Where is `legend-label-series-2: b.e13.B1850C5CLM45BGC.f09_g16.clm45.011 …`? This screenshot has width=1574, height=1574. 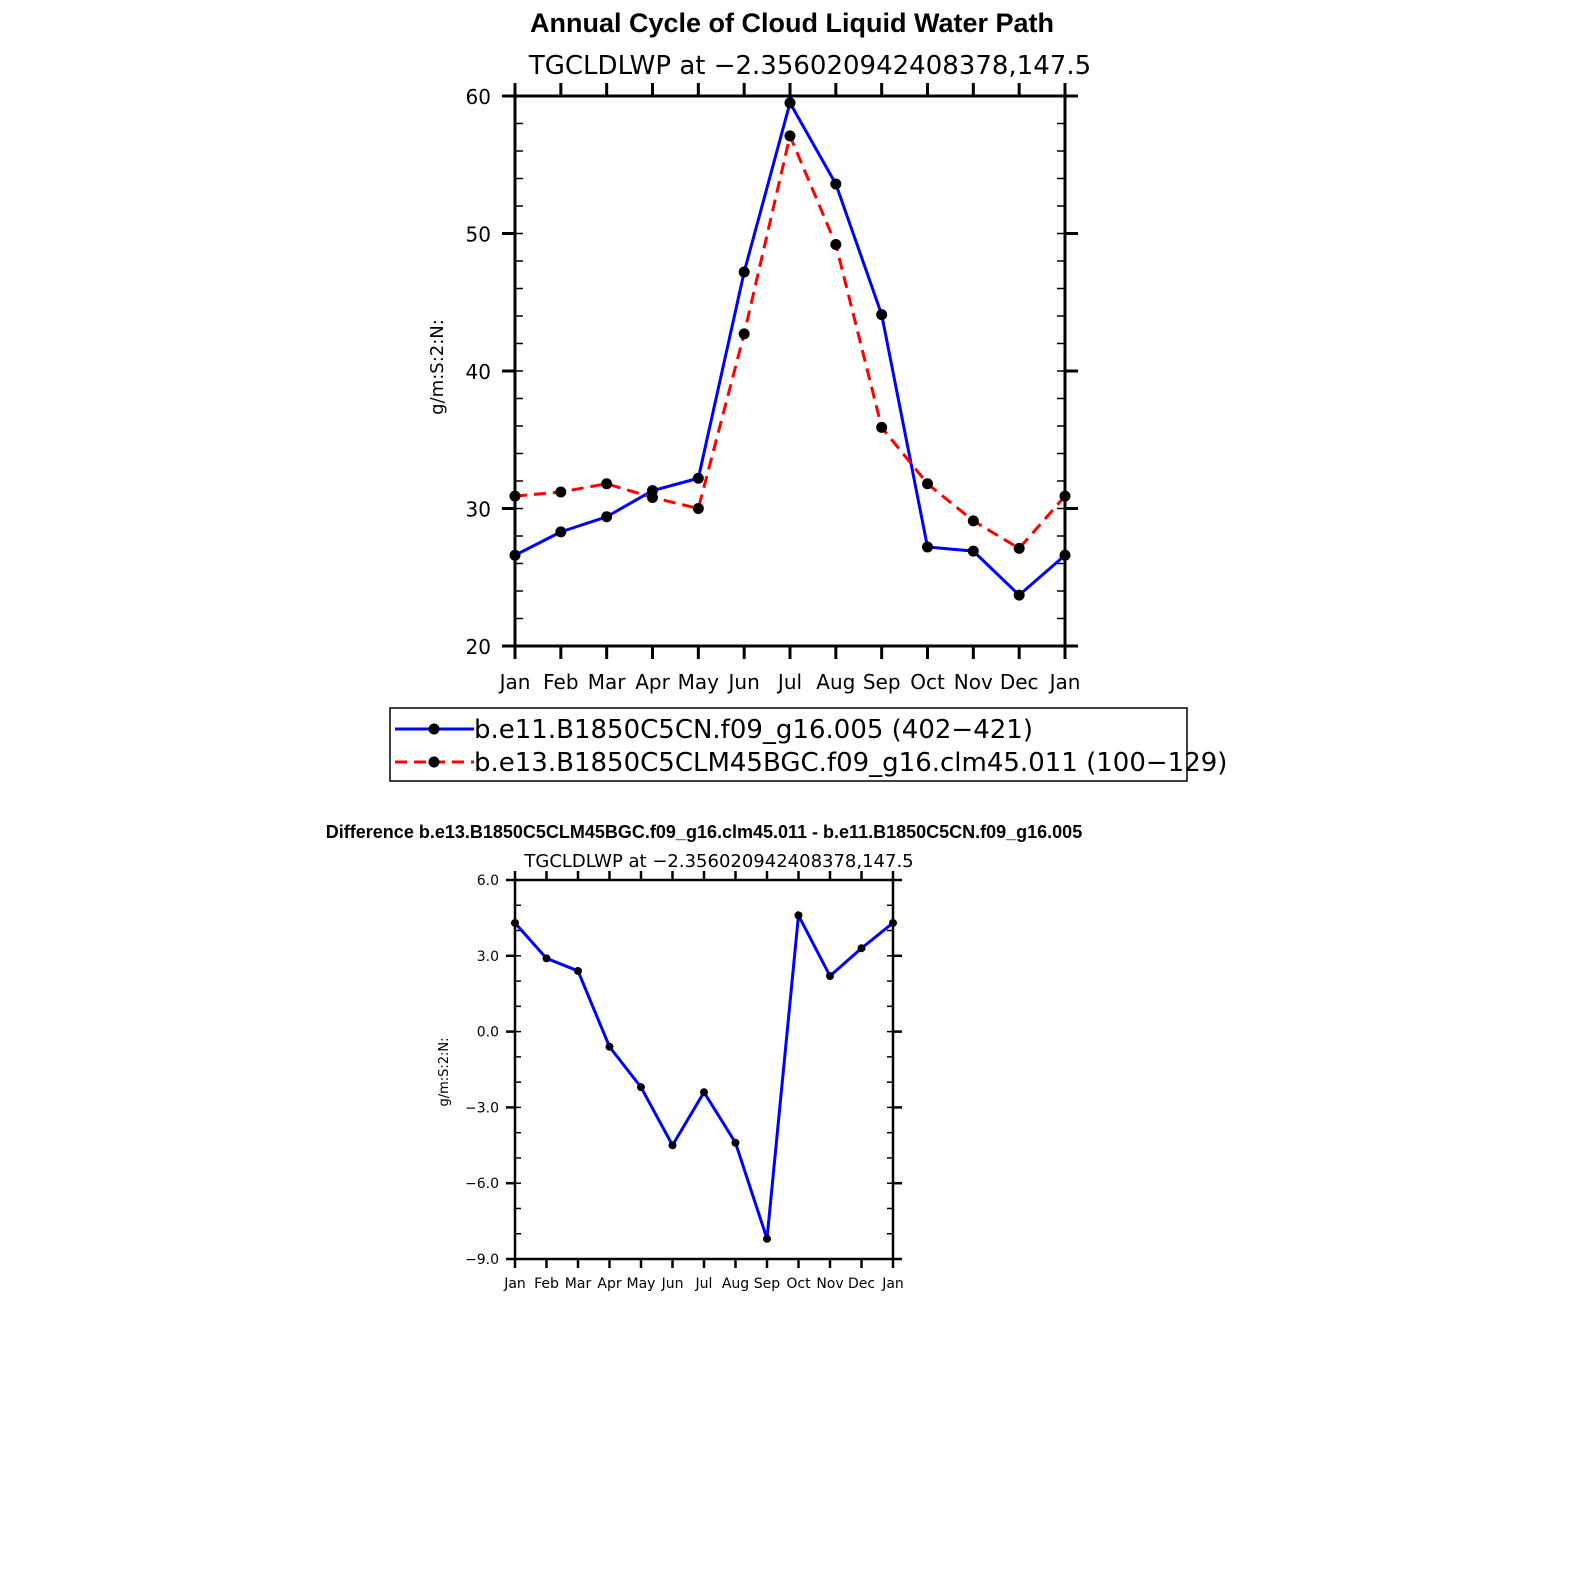 legend-label-series-2: b.e13.B1850C5CLM45BGC.f09_g16.clm45.011 … is located at coordinates (850, 763).